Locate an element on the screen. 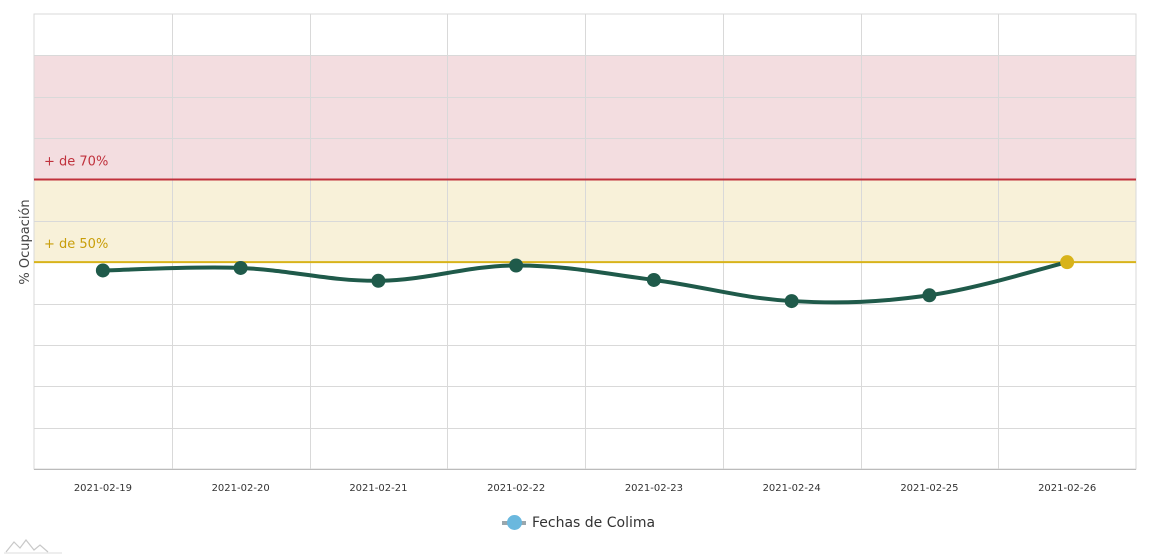 This screenshot has width=1152, height=558. legend-series-icon is located at coordinates (514, 522).